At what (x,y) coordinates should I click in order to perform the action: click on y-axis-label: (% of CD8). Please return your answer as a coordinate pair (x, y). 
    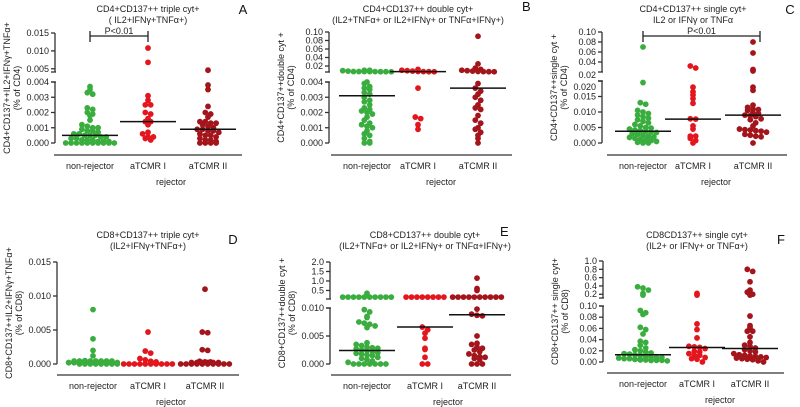
    Looking at the image, I should click on (565, 311).